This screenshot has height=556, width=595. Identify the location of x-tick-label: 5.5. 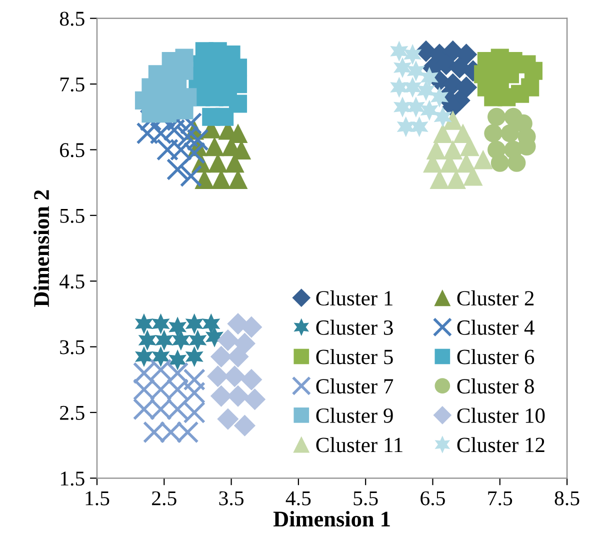
(366, 498).